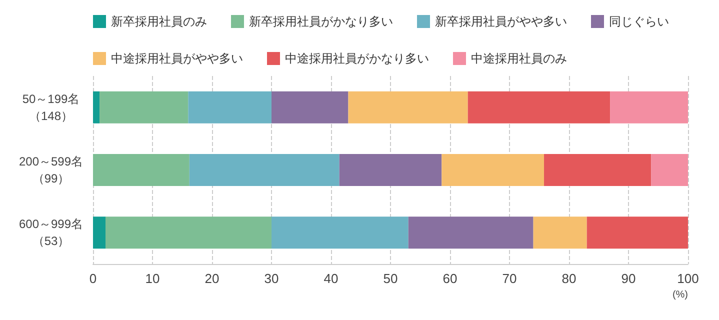  What do you see at coordinates (93, 278) in the screenshot?
I see `x-tick-label: 0` at bounding box center [93, 278].